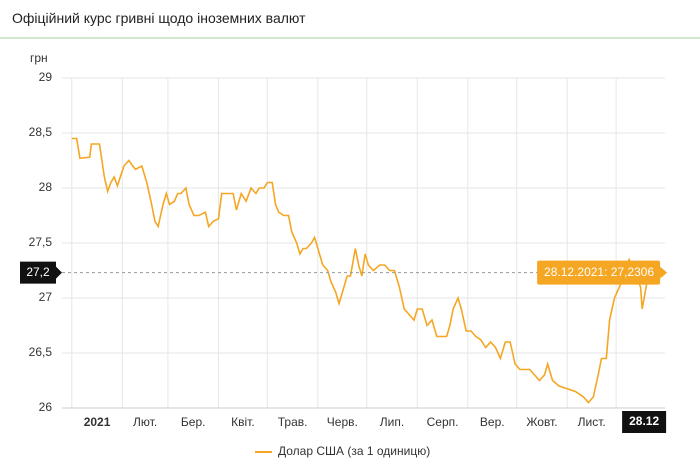 Image resolution: width=700 pixels, height=473 pixels. Describe the element at coordinates (39, 58) in the screenshot. I see `y-axis-label: грн` at that location.